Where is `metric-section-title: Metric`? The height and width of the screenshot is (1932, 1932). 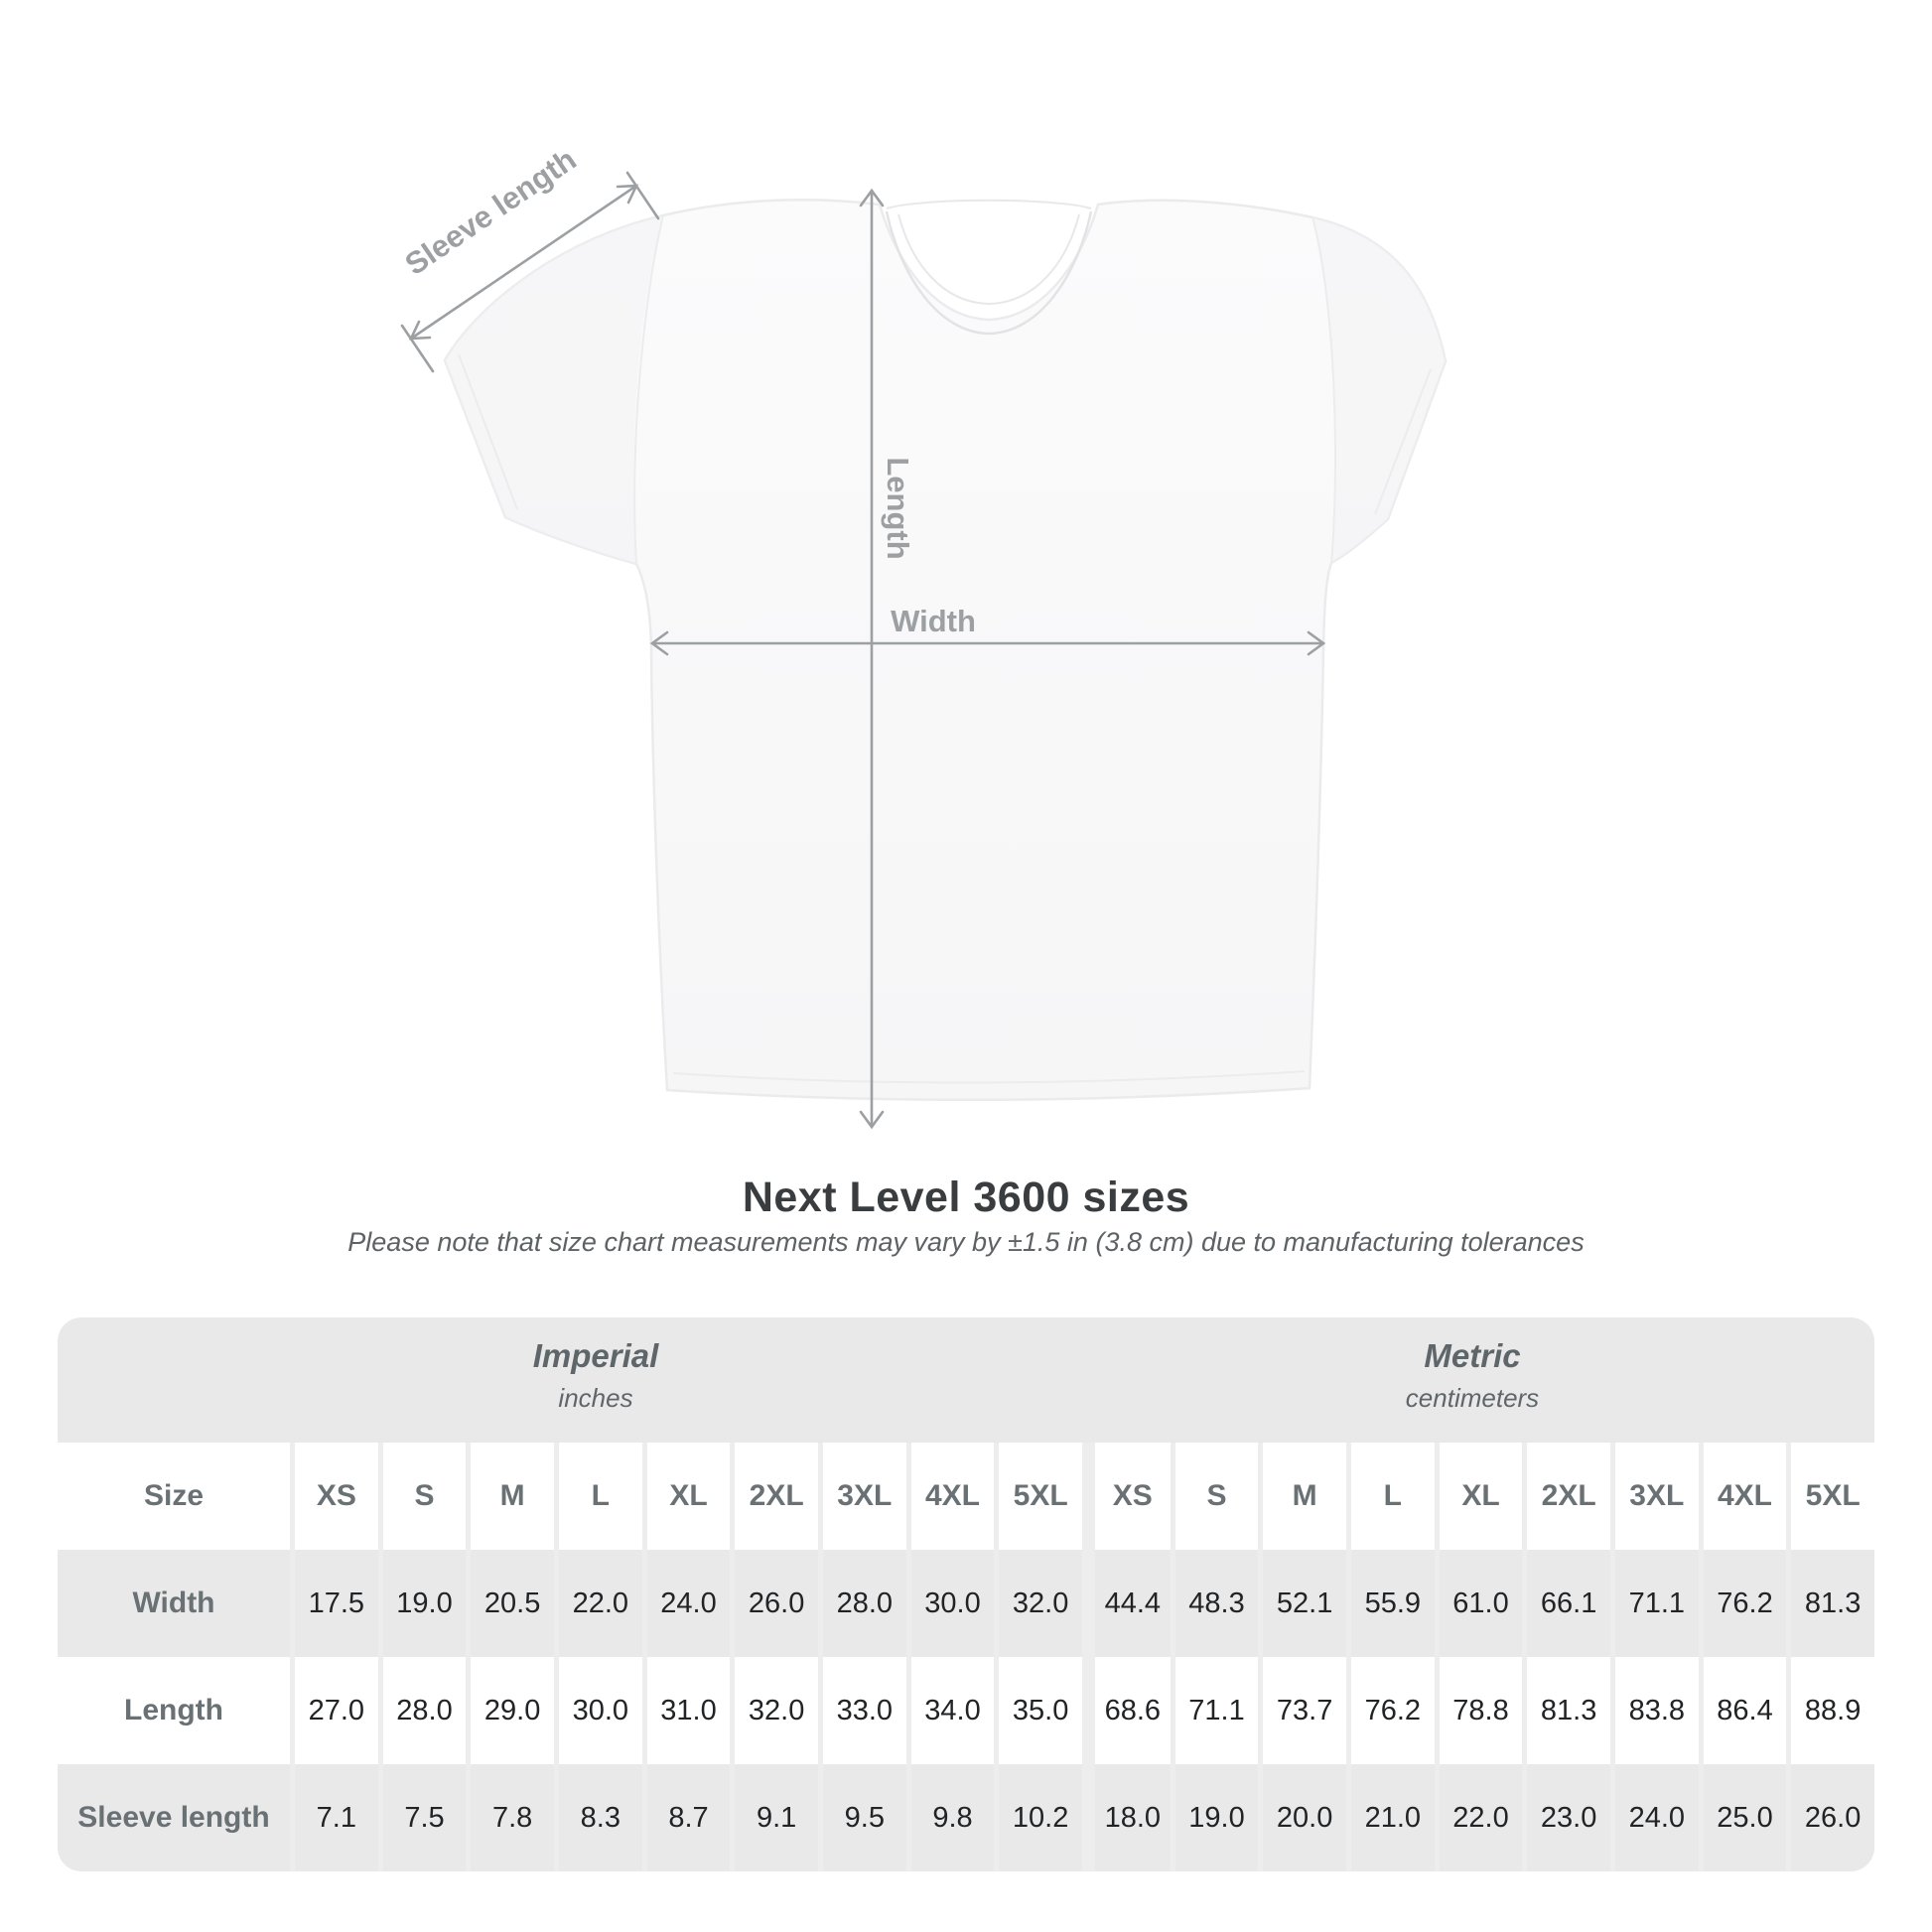
metric-section-title: Metric is located at coordinates (1472, 1355).